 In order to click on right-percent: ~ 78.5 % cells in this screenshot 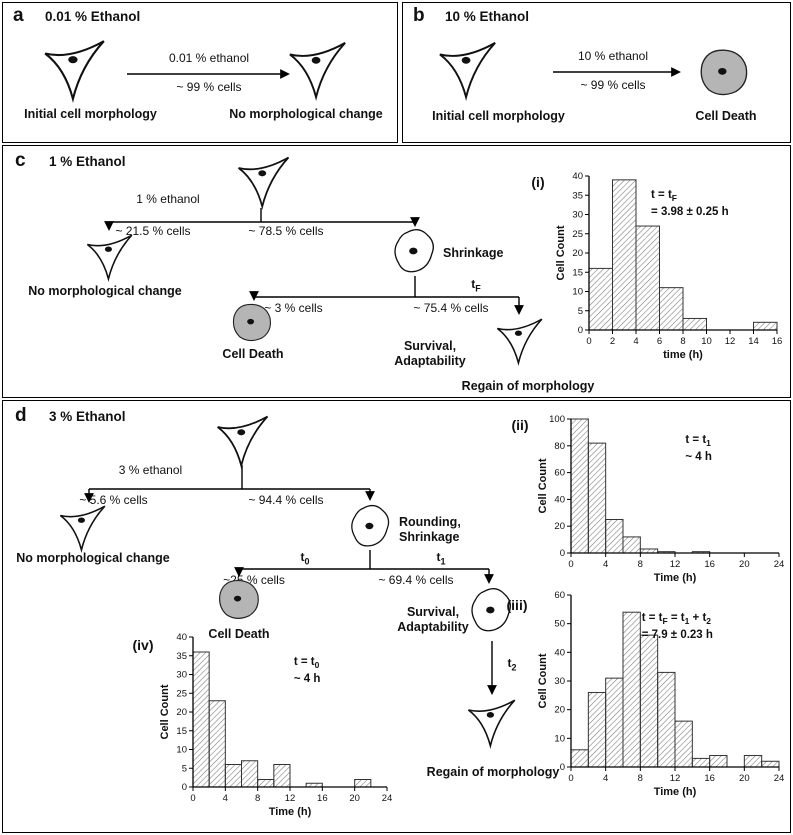, I will do `click(286, 231)`.